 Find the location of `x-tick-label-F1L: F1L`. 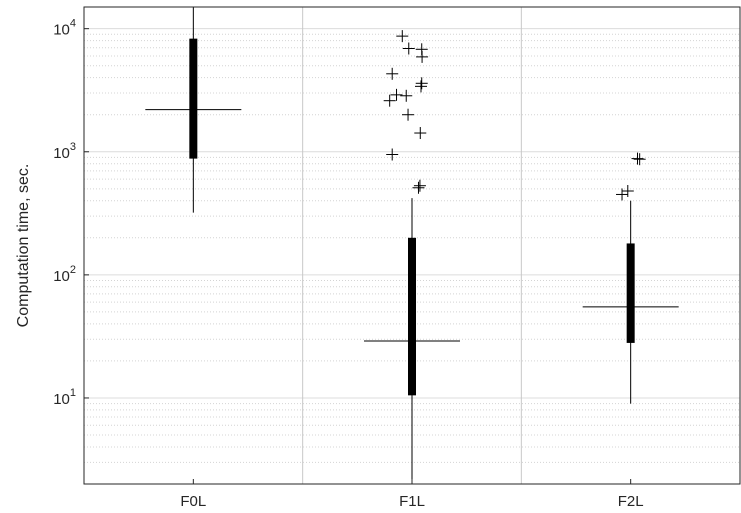

x-tick-label-F1L: F1L is located at coordinates (412, 501).